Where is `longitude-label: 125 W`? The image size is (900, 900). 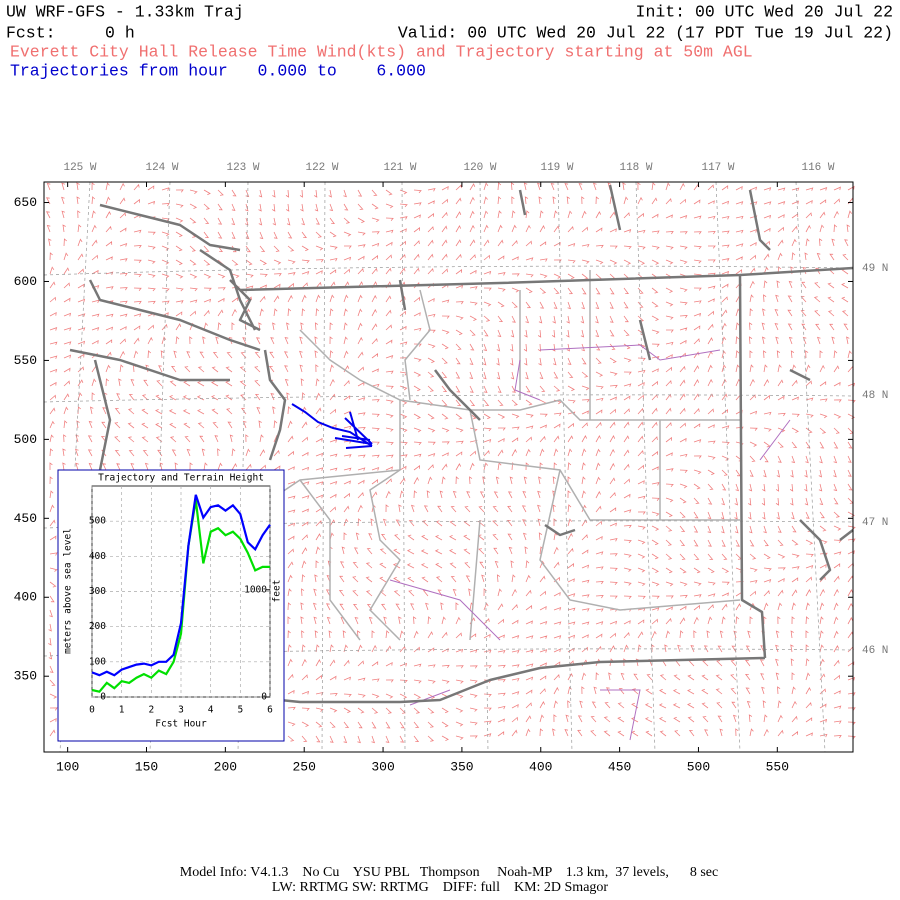
longitude-label: 125 W is located at coordinates (79, 168).